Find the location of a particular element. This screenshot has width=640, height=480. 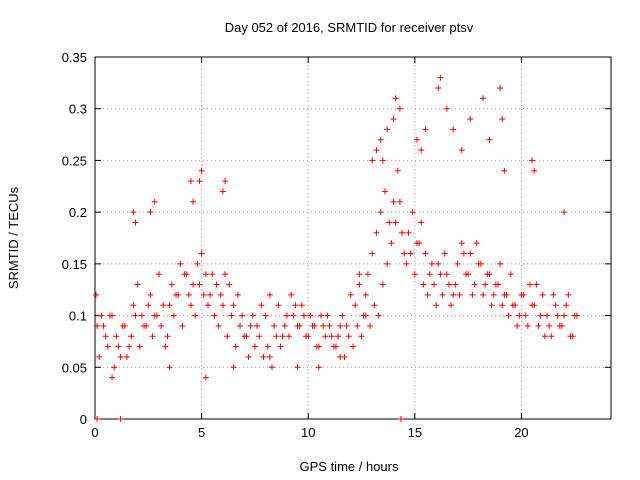

y-tick-label: 0 is located at coordinates (83, 419).